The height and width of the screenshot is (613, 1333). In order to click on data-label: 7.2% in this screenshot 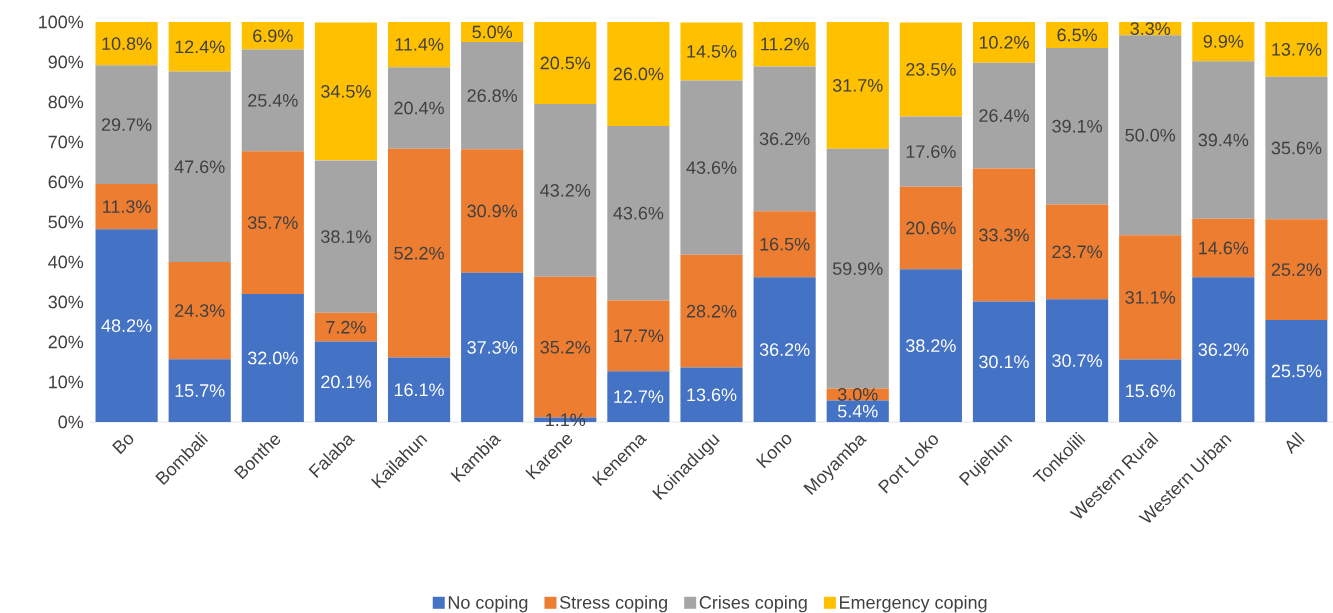, I will do `click(346, 327)`.